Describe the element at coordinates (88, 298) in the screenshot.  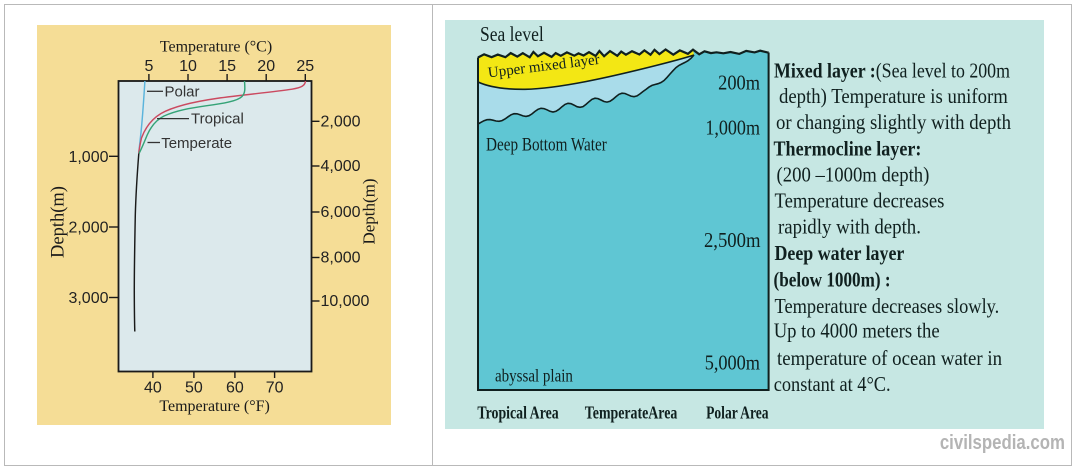
I see `svg-text: 3,000` at that location.